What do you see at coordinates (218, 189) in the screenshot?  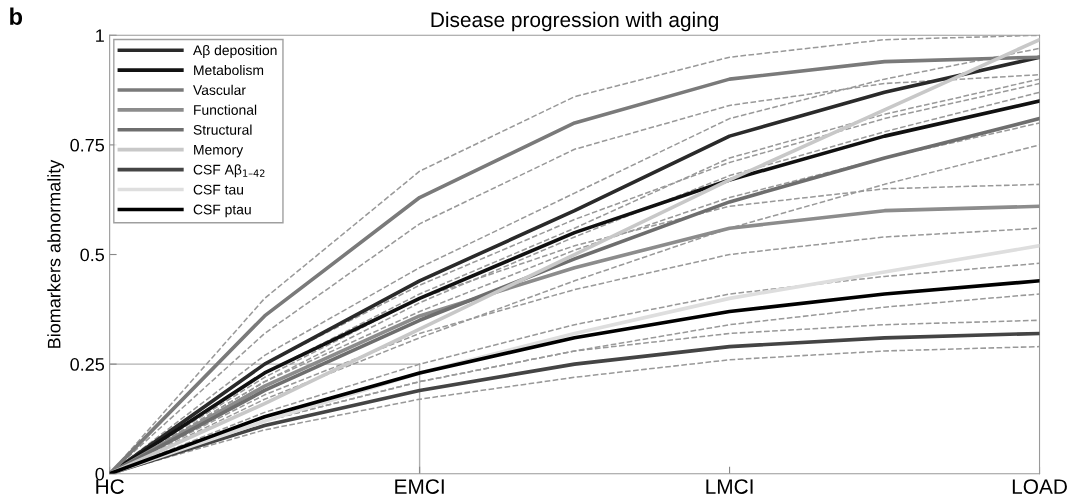 I see `legend-label: CSF tau` at bounding box center [218, 189].